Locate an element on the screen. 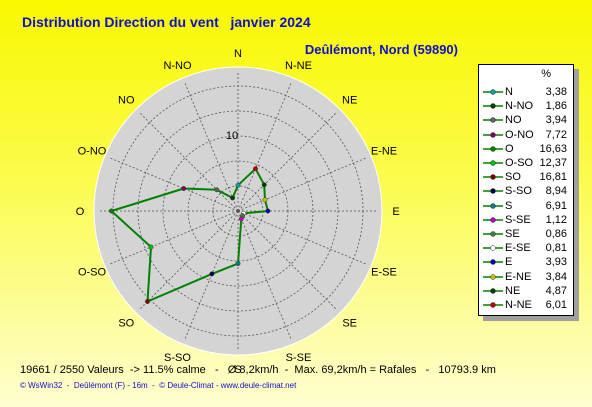  legend-item-O-NO: O-NO 7,72 is located at coordinates (526, 135).